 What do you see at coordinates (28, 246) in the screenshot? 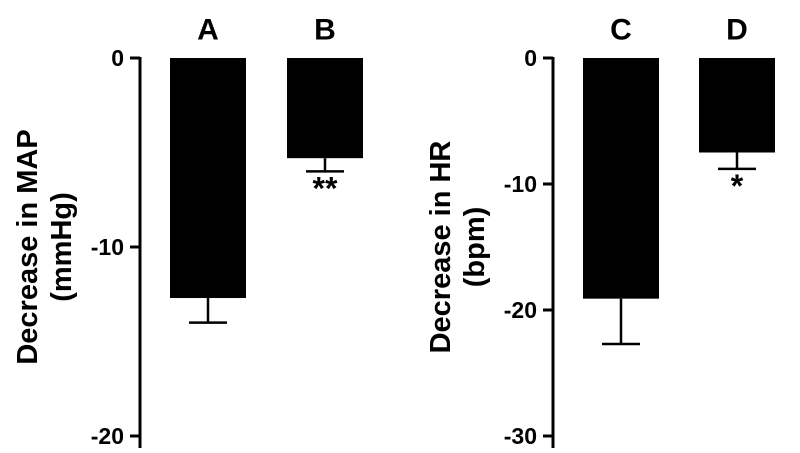
I see `y-axis-title-1-line1: Decrease in MAP` at bounding box center [28, 246].